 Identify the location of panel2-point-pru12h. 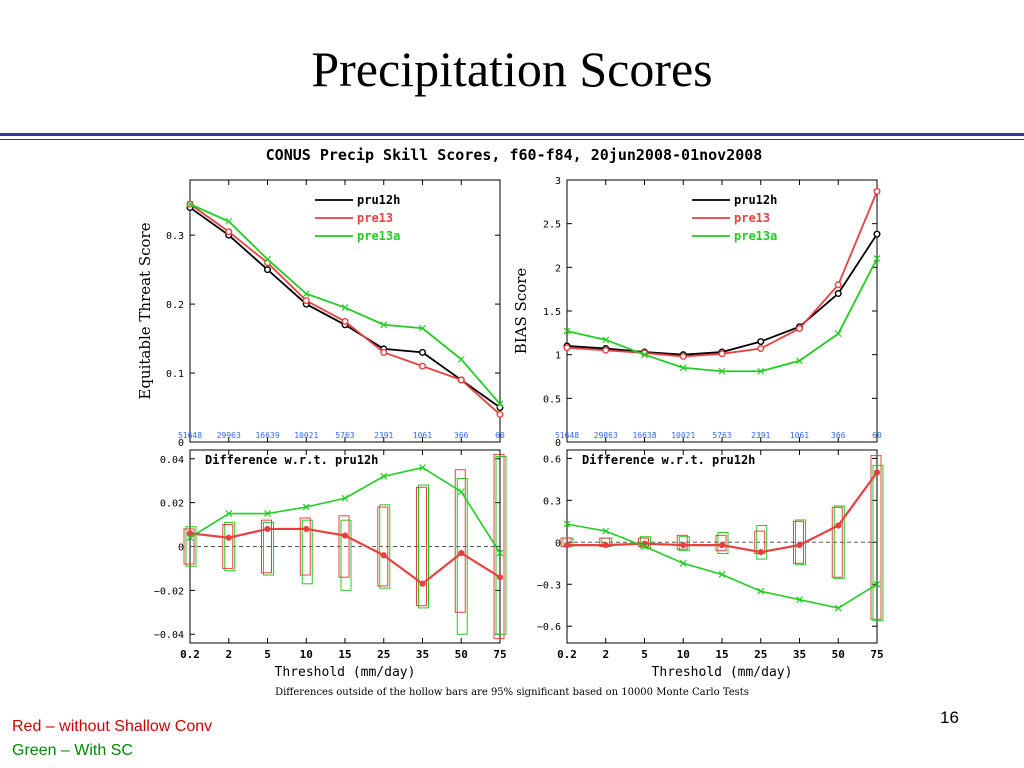
(877, 234).